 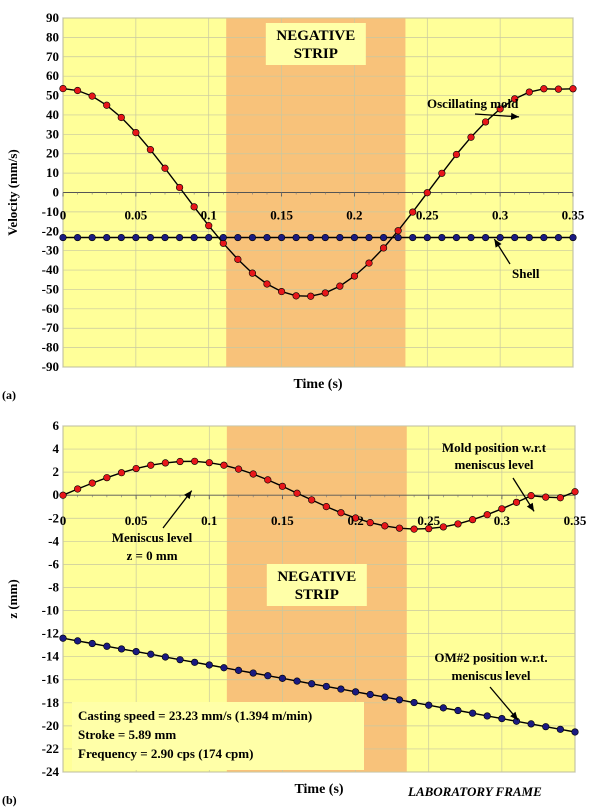 I want to click on oscillating-mold-label: Oscillating mold, so click(x=473, y=103).